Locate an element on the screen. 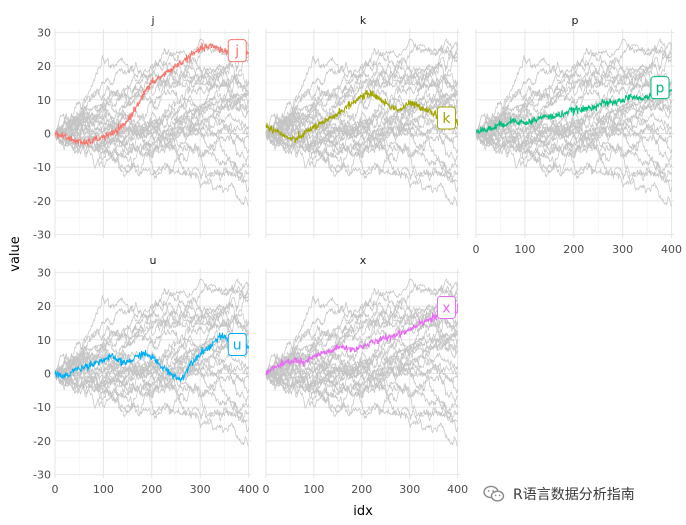 This screenshot has width=686, height=525. facet-strip-label: p is located at coordinates (575, 20).